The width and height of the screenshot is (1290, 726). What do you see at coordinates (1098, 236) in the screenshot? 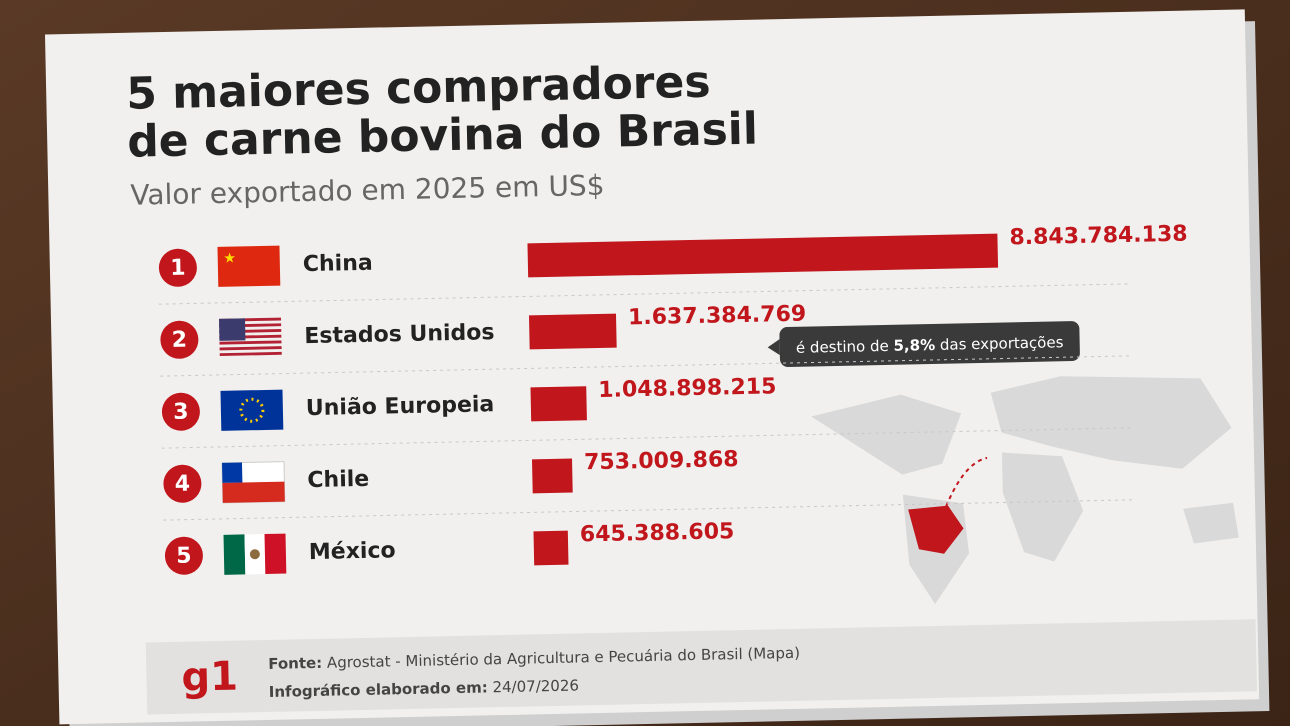
I see `value-label: 8.843.784.138` at bounding box center [1098, 236].